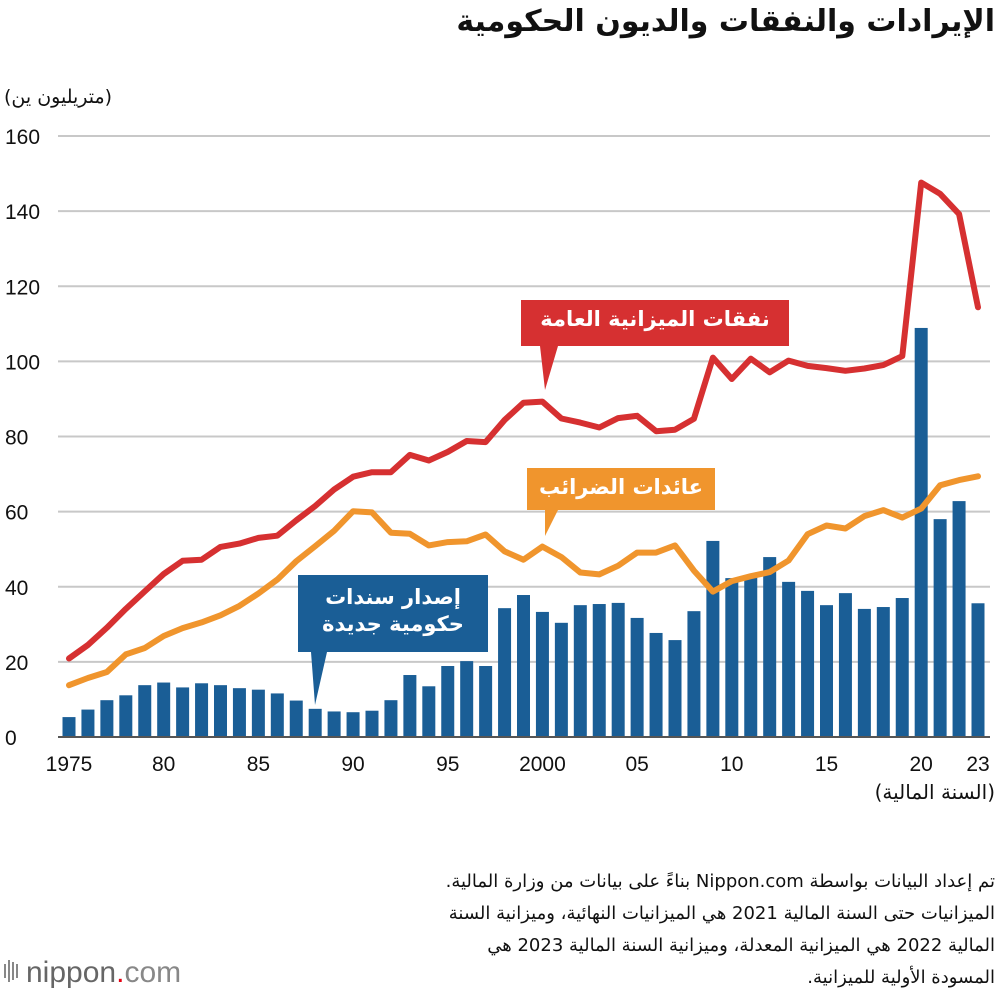 Image resolution: width=1000 pixels, height=1000 pixels. I want to click on bar-1978, so click(126, 716).